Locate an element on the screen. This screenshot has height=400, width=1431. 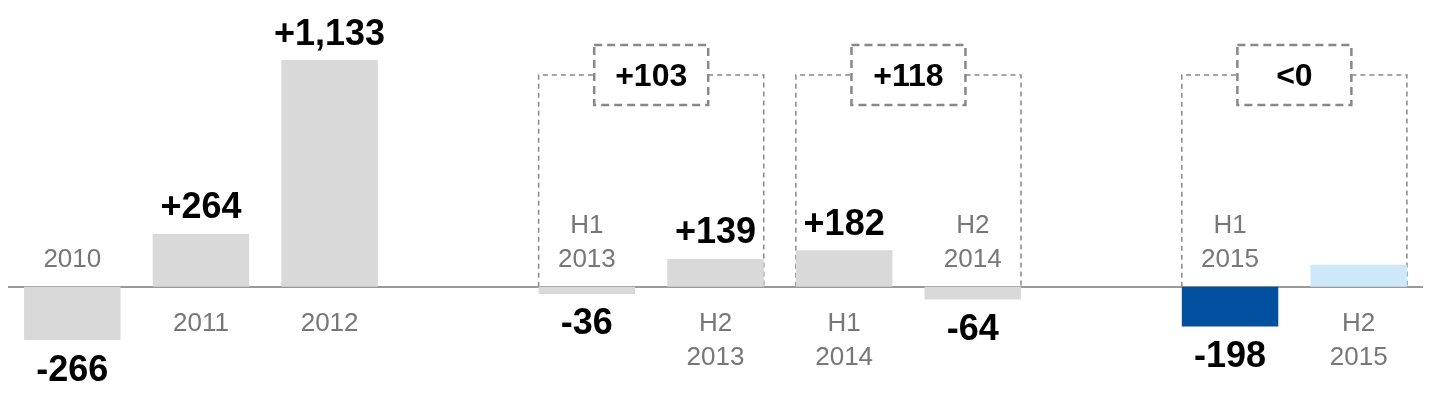
data-label: -266 is located at coordinates (72, 368).